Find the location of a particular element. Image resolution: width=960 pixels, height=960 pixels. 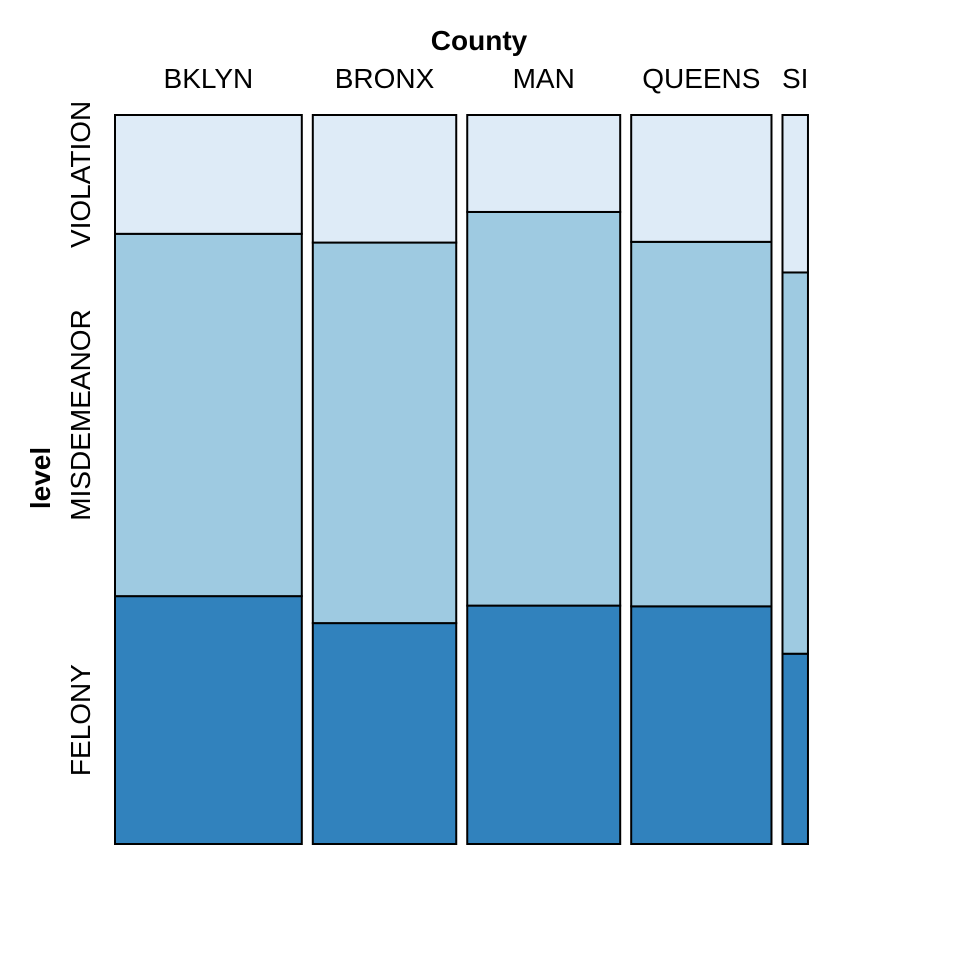

x-axis-title: County is located at coordinates (479, 40).